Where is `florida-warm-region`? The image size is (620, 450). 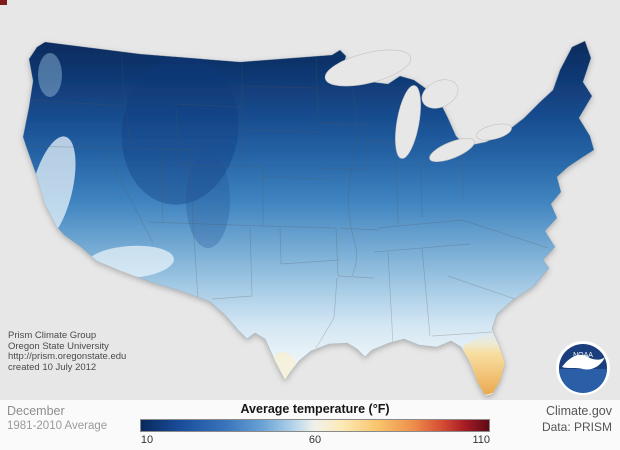
florida-warm-region is located at coordinates (484, 363).